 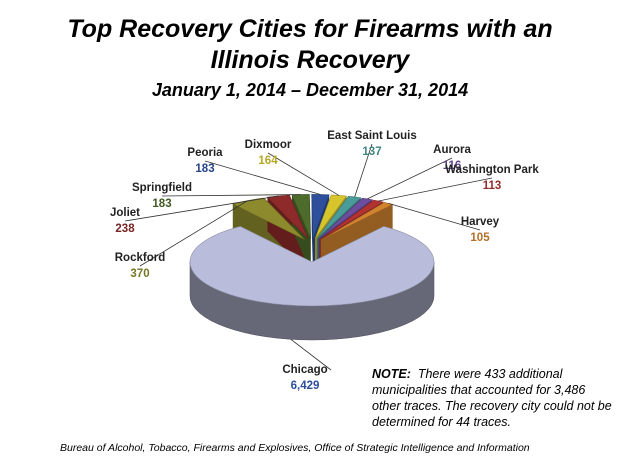 I want to click on value-label: 105, so click(x=480, y=238).